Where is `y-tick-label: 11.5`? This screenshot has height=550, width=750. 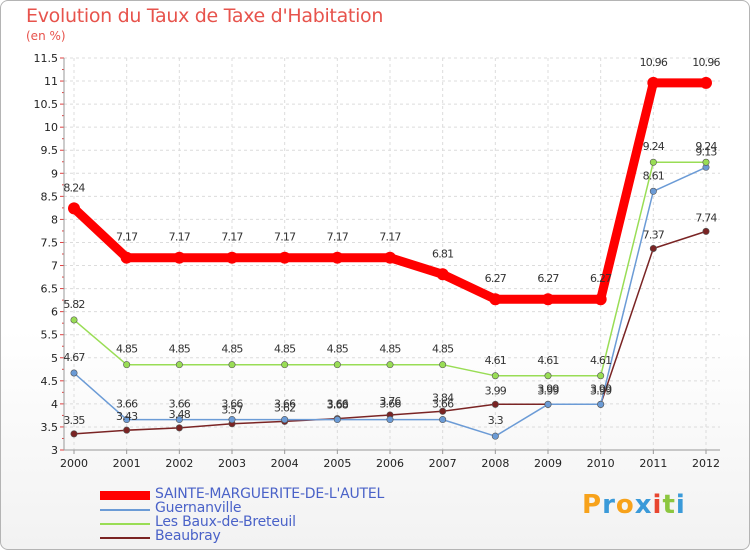
y-tick-label: 11.5 is located at coordinates (46, 58).